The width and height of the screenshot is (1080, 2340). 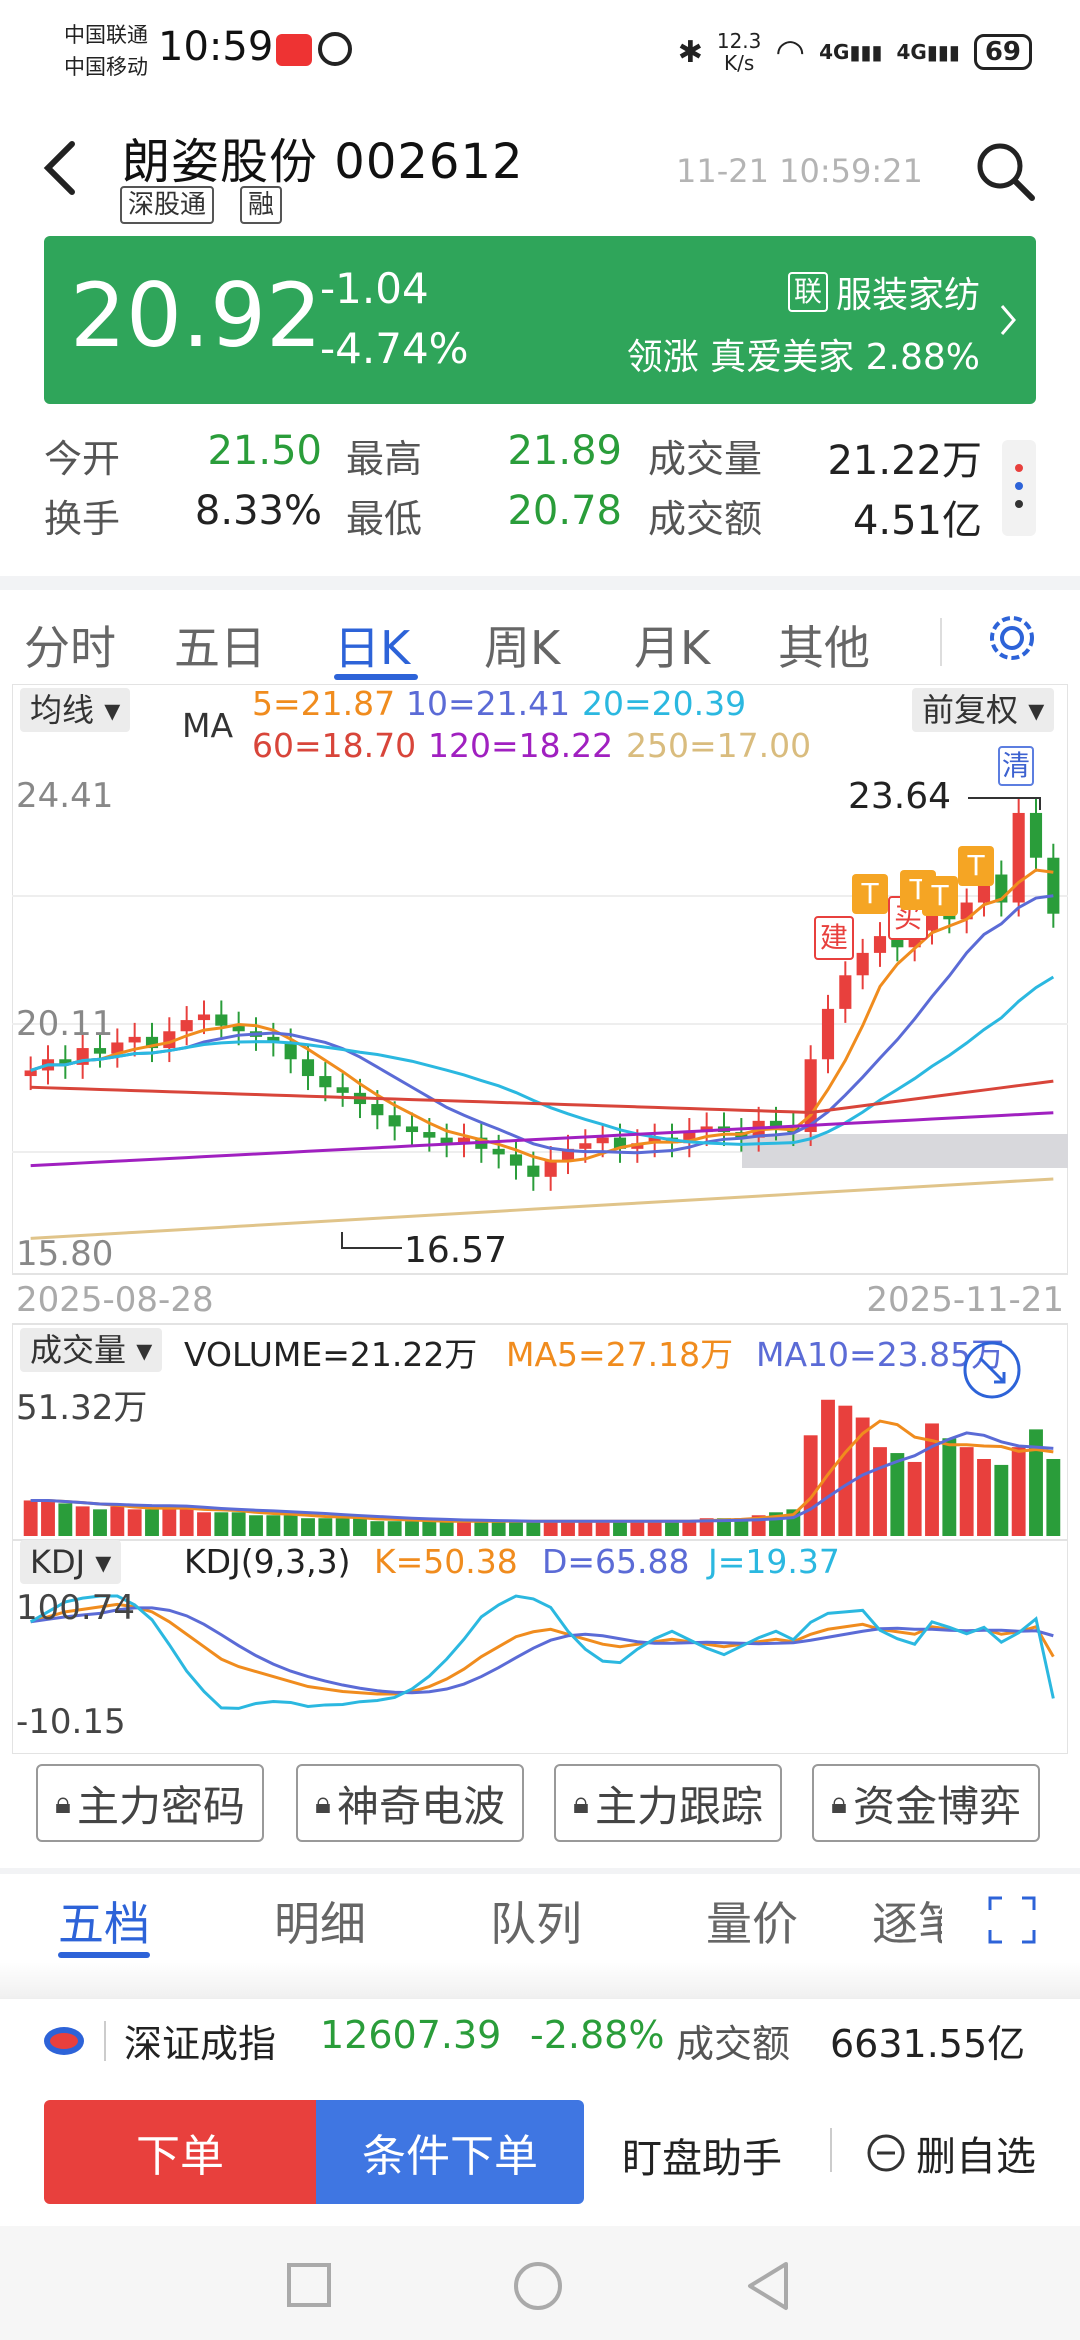 What do you see at coordinates (540, 320) in the screenshot?
I see `price-card: 20.92 -1.04 -4.74% 联 服装家纺 领涨 真爱美家 2.88%` at bounding box center [540, 320].